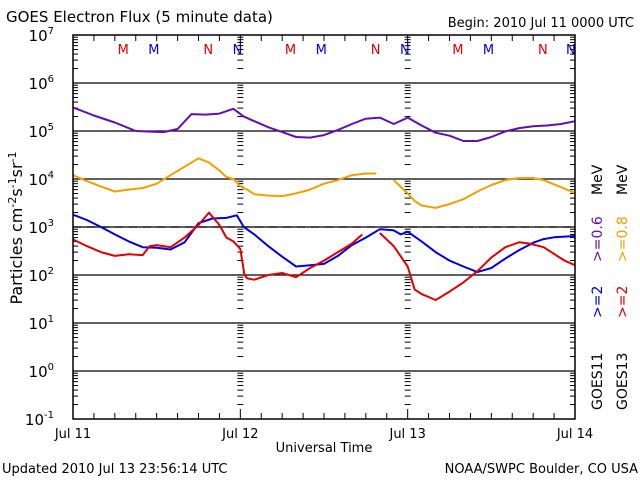 The height and width of the screenshot is (480, 640). Describe the element at coordinates (239, 434) in the screenshot. I see `x-tick-label: Jul 12` at that location.